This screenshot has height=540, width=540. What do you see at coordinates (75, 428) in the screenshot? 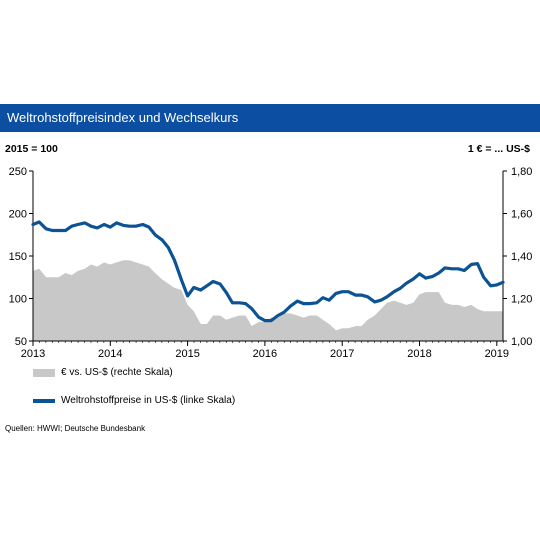
I see `source-note: Quellen: HWWI; Deutsche Bundesbank` at bounding box center [75, 428].